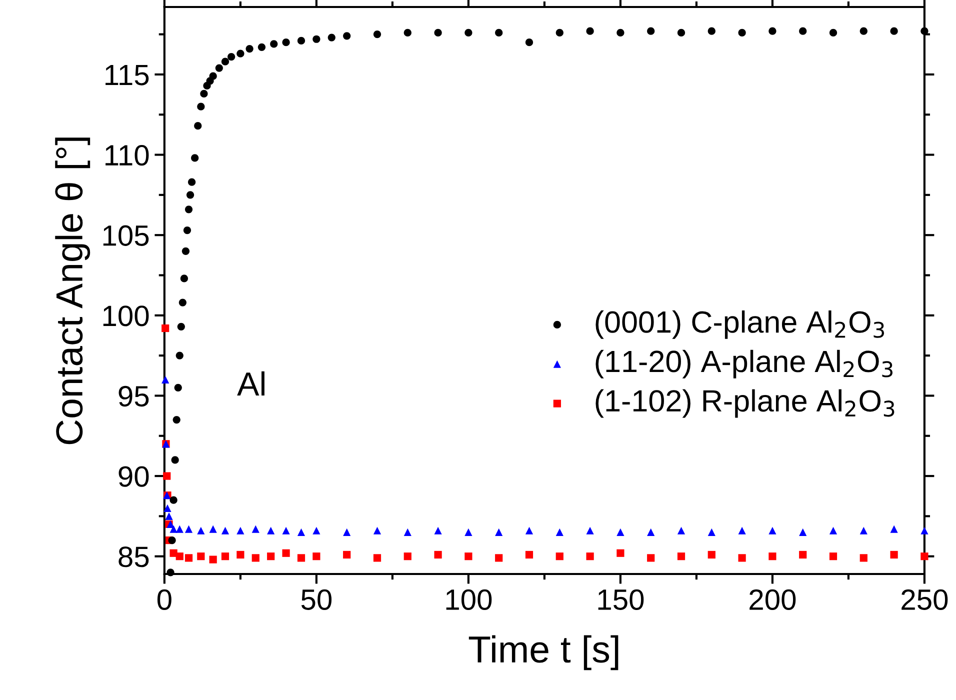 This screenshot has height=700, width=956. I want to click on legend-label: (1-102) R-plane Al$_{2}$O$_{3}$, so click(745, 403).